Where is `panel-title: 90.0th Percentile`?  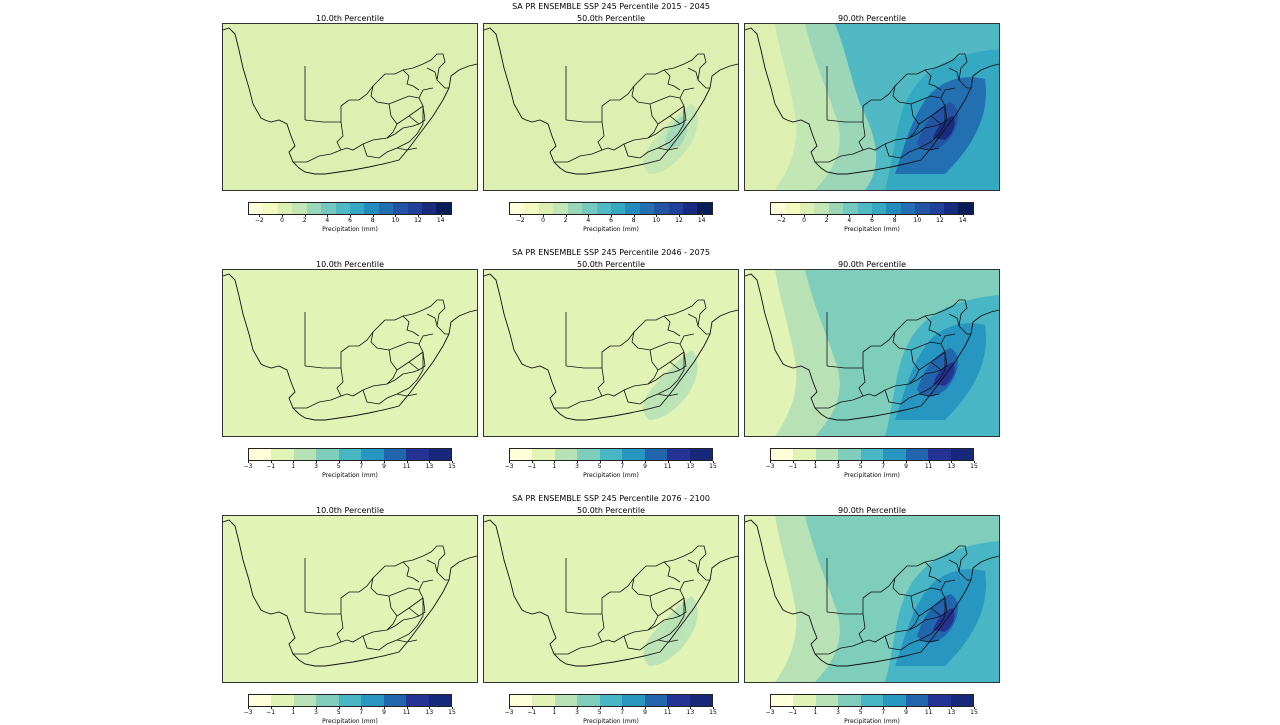 panel-title: 90.0th Percentile is located at coordinates (872, 510).